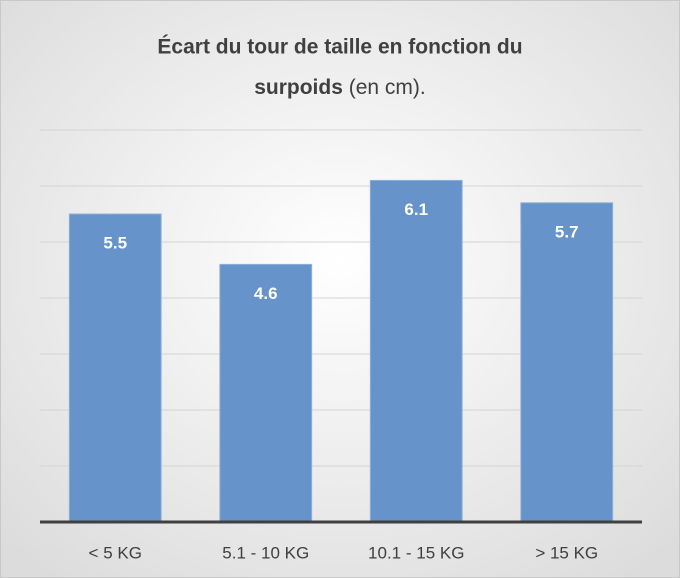 This screenshot has width=680, height=578. I want to click on x-tick-label: 5.1 - 10 KG, so click(265, 552).